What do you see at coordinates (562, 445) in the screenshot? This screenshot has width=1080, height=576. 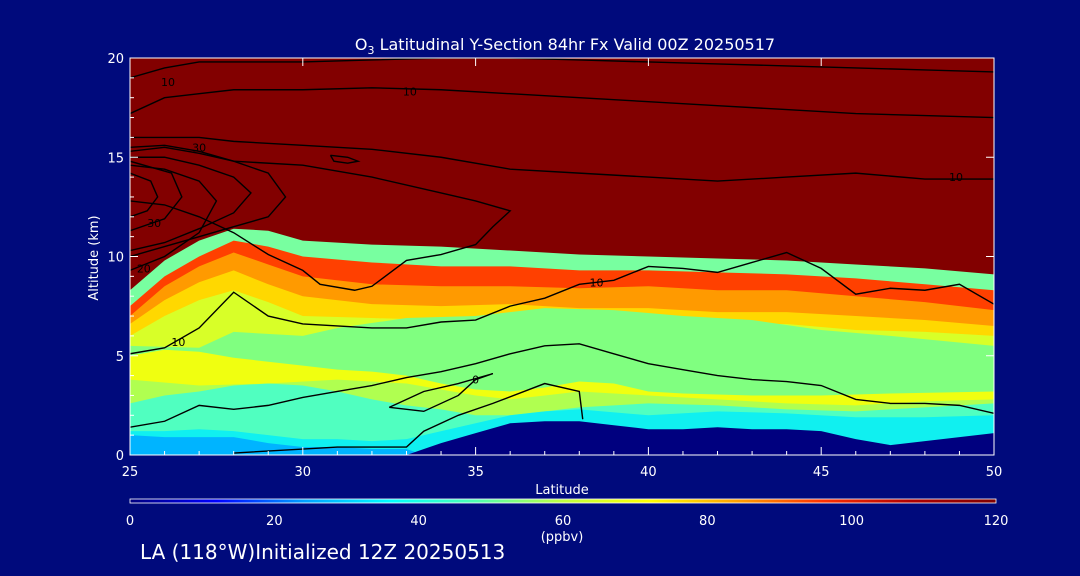 I see `layer-light-blue` at bounding box center [562, 445].